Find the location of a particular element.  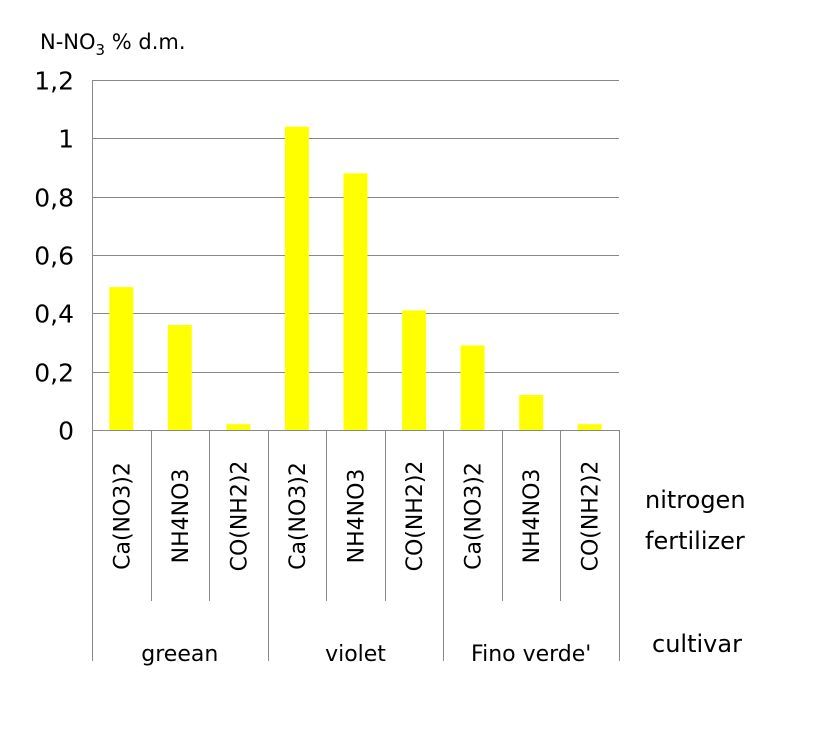

category-axis-title-line-1: nitrogen is located at coordinates (695, 500).